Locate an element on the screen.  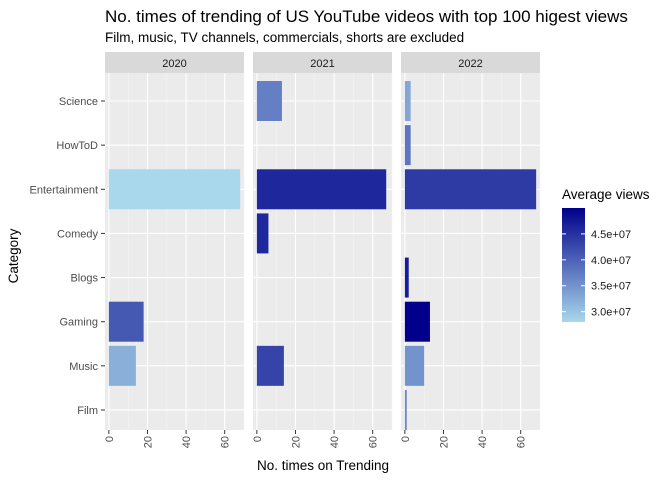
category-label: HowToD is located at coordinates (77, 146).